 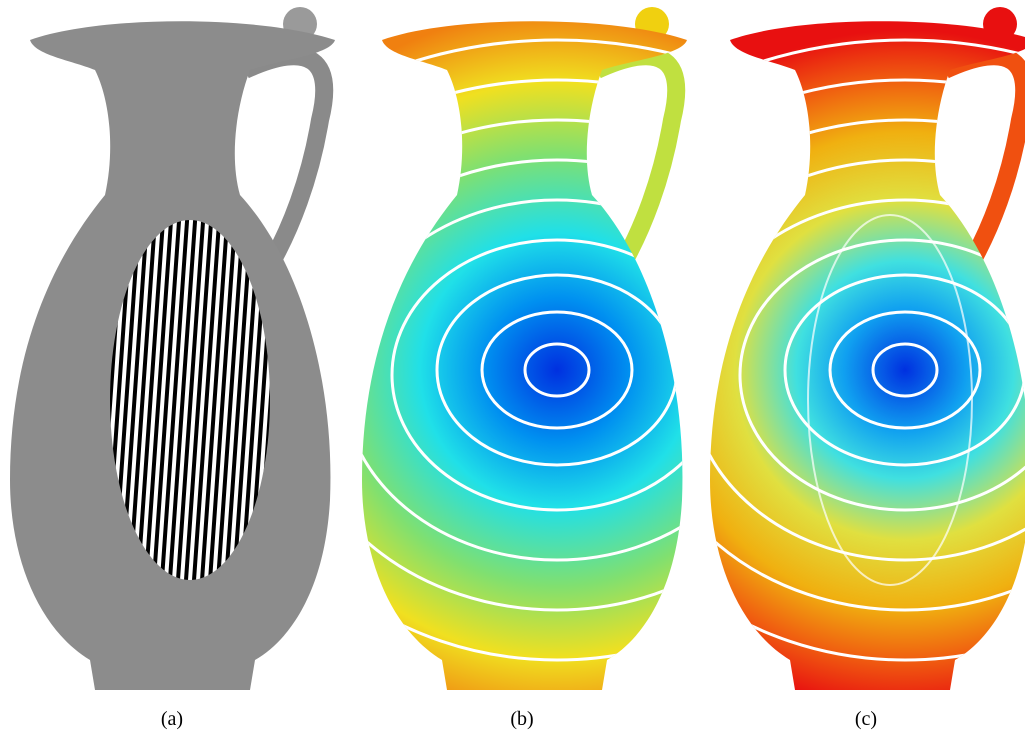 What do you see at coordinates (172, 719) in the screenshot?
I see `caption: (a)` at bounding box center [172, 719].